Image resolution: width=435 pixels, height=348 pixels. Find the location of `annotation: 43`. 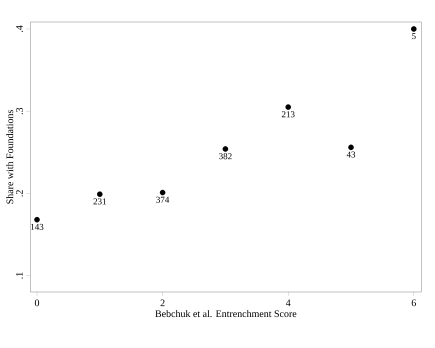

annotation: 43 is located at coordinates (351, 155).